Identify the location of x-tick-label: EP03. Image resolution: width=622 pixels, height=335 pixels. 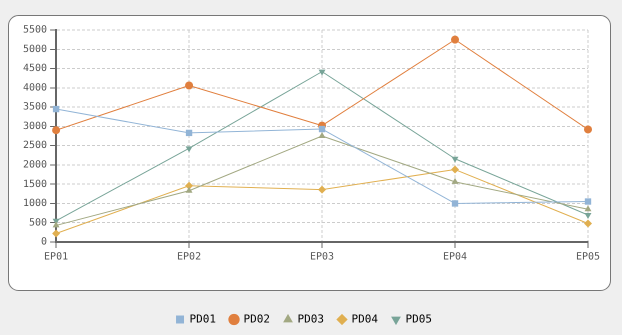
(322, 257).